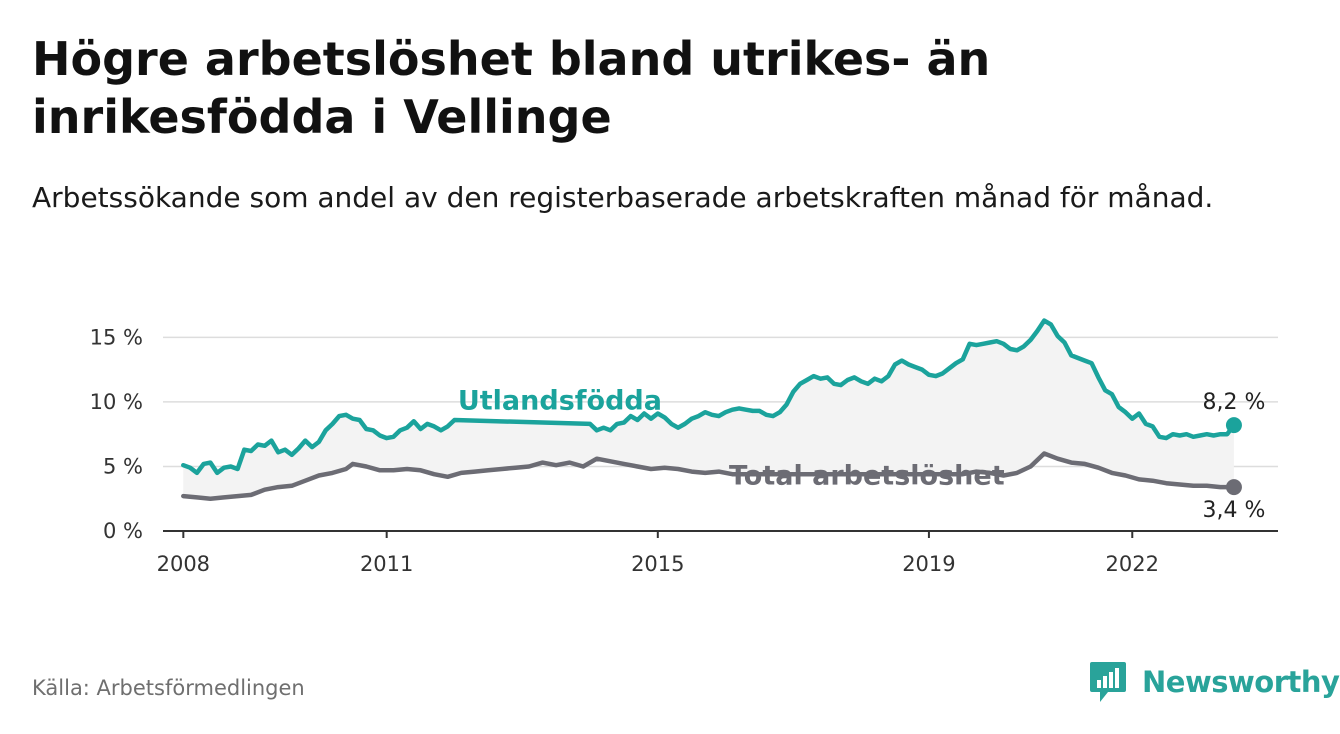 The width and height of the screenshot is (1340, 734). I want to click on series-label-total: Total arbetslöshet, so click(867, 476).